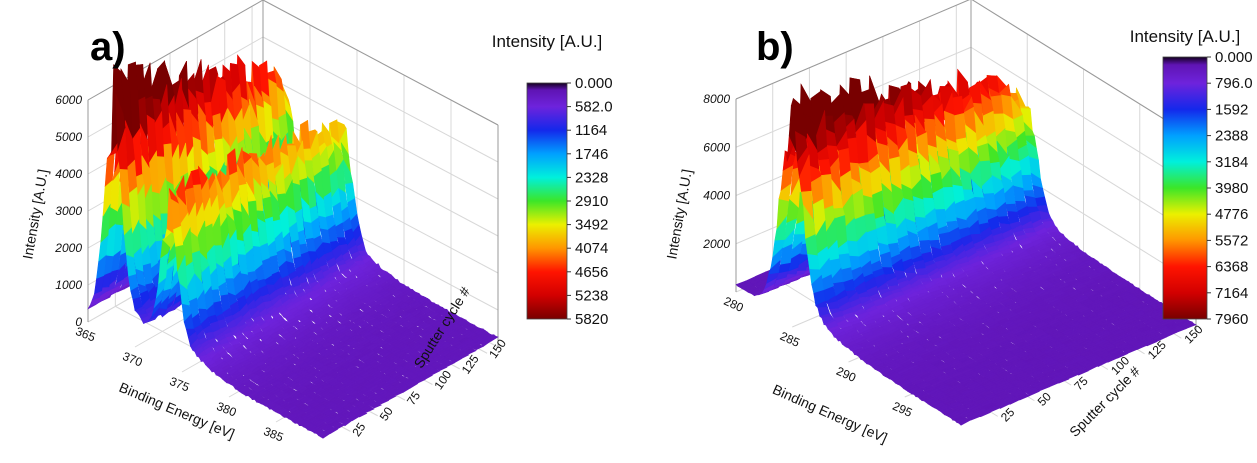 Image resolution: width=1257 pixels, height=463 pixels. What do you see at coordinates (1231, 109) in the screenshot?
I see `colorbar-tick-label: 1592` at bounding box center [1231, 109].